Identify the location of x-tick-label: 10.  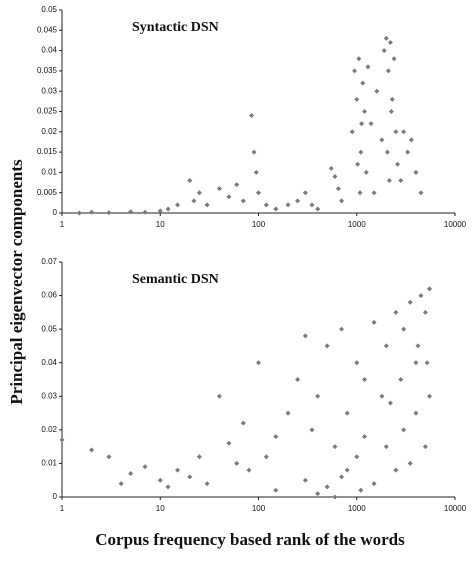
(160, 224).